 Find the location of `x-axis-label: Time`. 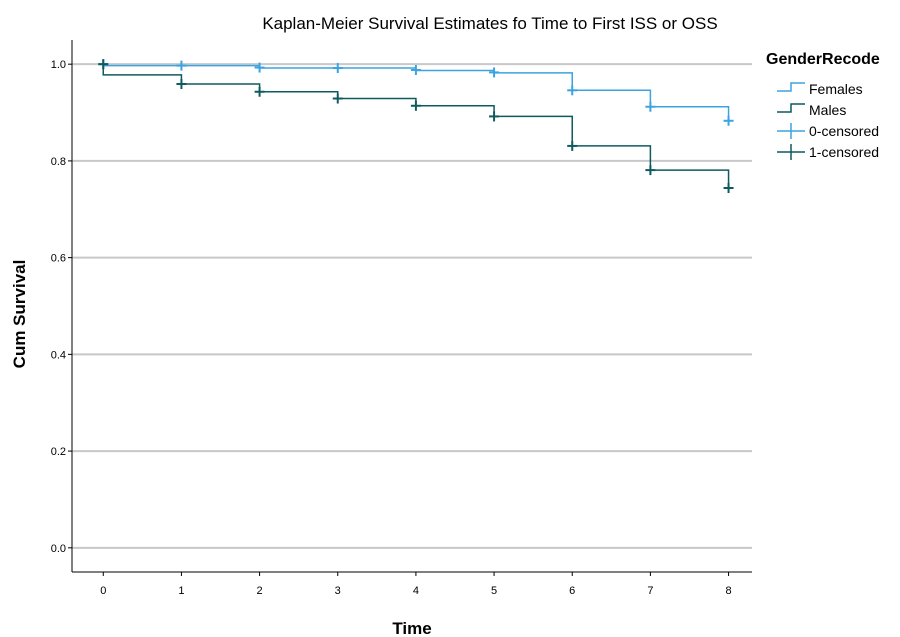

x-axis-label: Time is located at coordinates (411, 628).